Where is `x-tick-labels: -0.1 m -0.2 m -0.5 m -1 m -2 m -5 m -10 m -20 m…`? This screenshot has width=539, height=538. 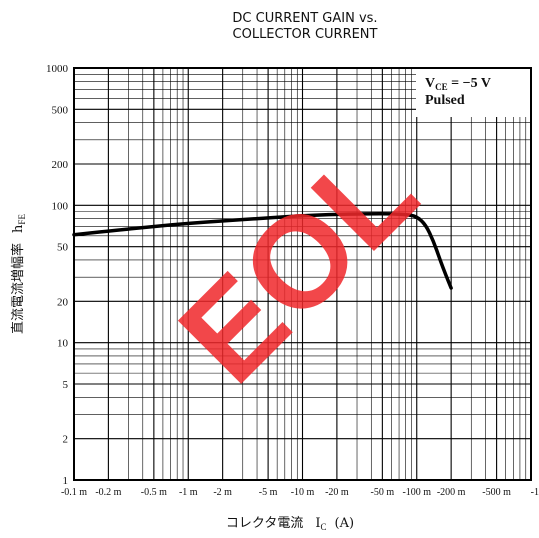
x-tick-labels: -0.1 m -0.2 m -0.5 m -1 m -2 m -5 m -10 m -20 m… is located at coordinates (300, 492).